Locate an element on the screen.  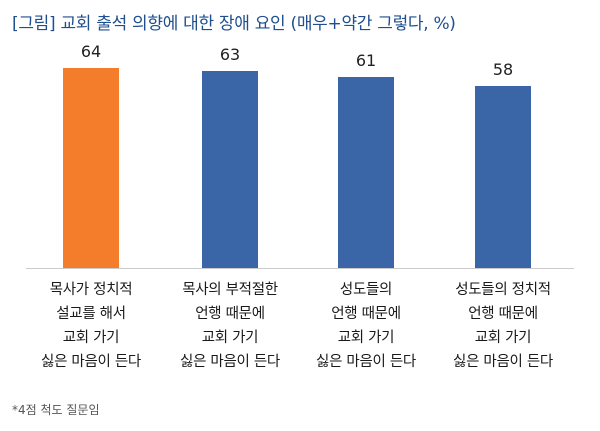
category-label-3-line-3: 싫은 마음이 든다 is located at coordinates (503, 362).